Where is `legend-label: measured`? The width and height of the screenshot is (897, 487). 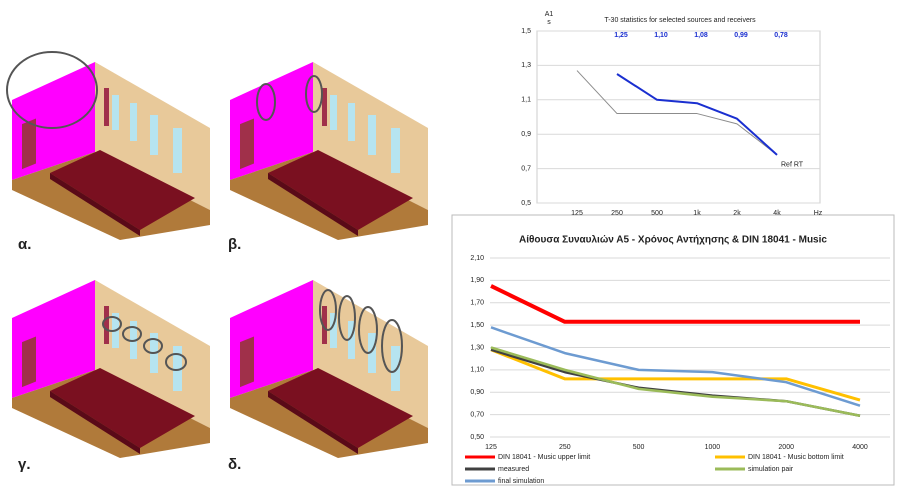
legend-label: measured is located at coordinates (513, 469).